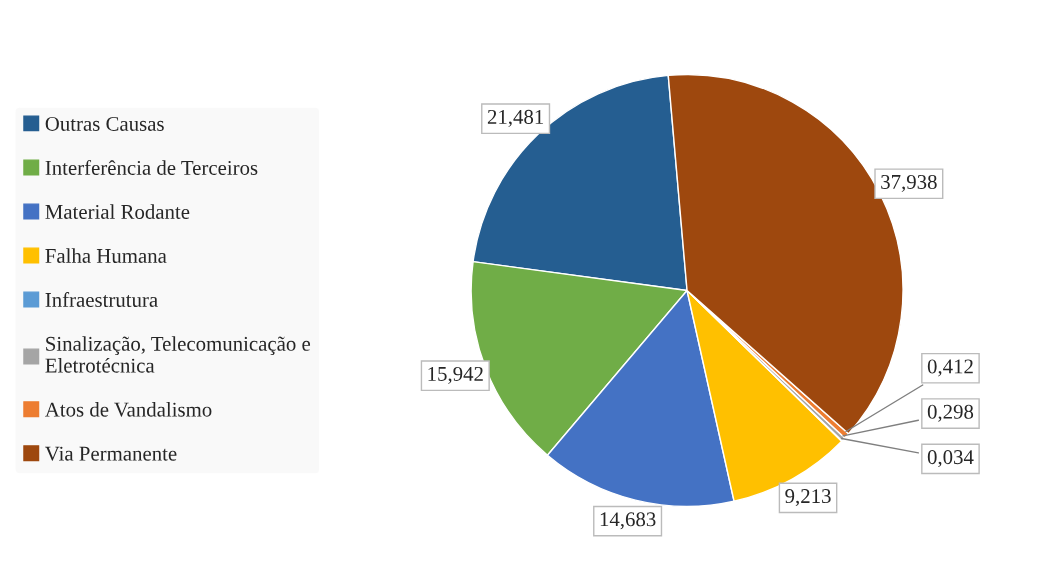  What do you see at coordinates (628, 521) in the screenshot?
I see `data-label: 14,683` at bounding box center [628, 521].